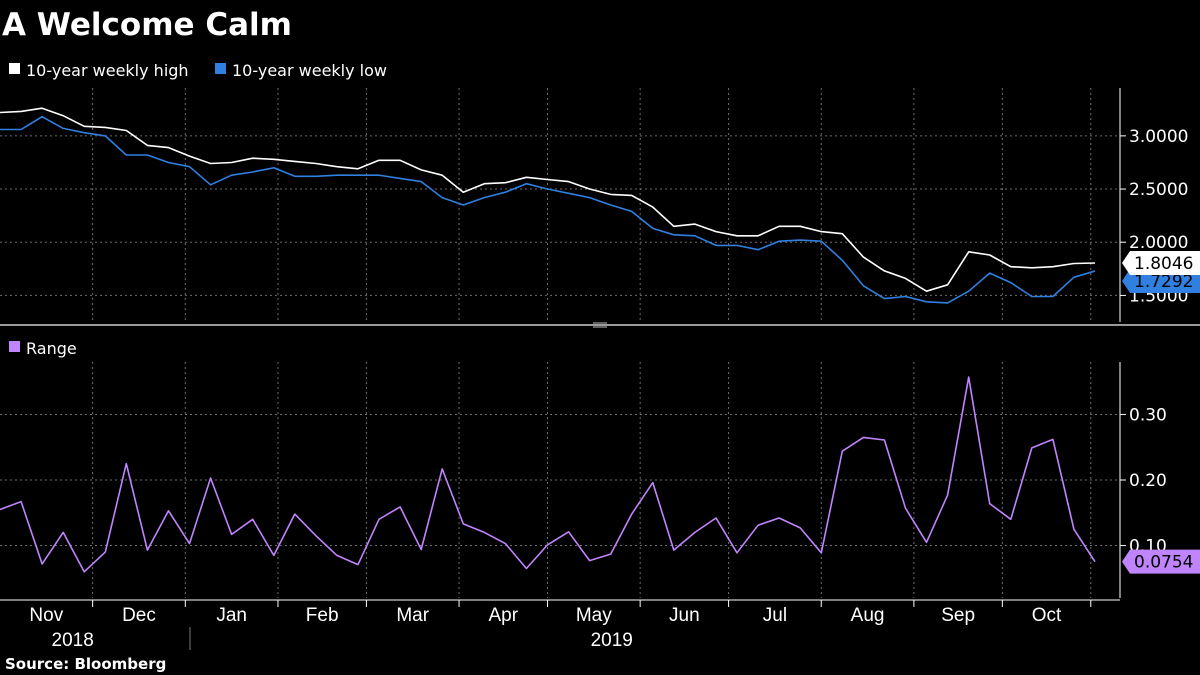 The width and height of the screenshot is (1200, 675). What do you see at coordinates (46, 615) in the screenshot?
I see `x-month-label: Nov` at bounding box center [46, 615].